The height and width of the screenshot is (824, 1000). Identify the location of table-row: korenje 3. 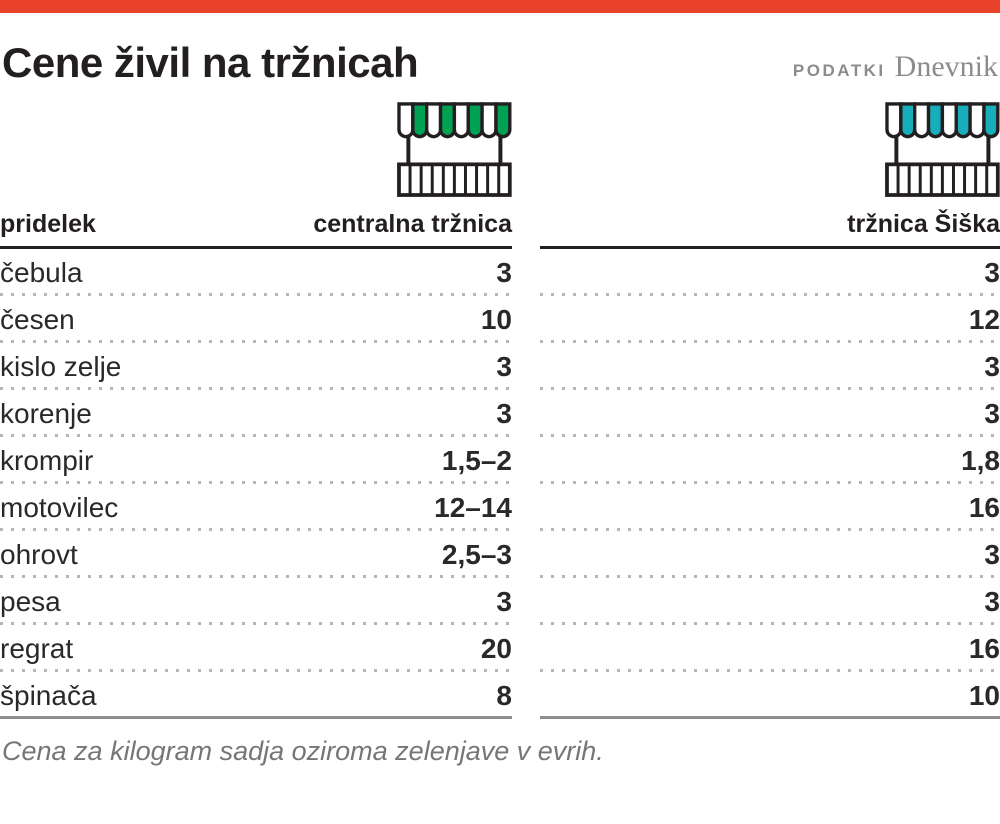
(256, 412).